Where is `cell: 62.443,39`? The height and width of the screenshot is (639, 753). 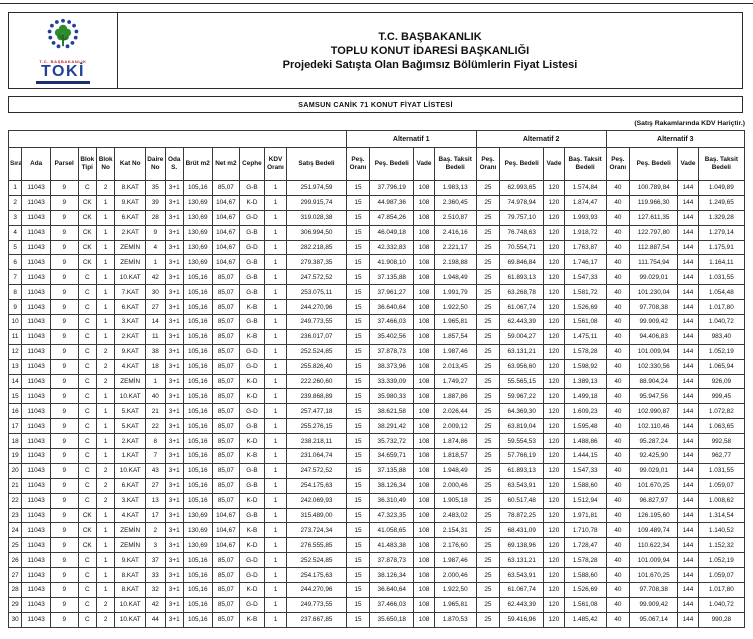
cell: 62.443,39 is located at coordinates (522, 322).